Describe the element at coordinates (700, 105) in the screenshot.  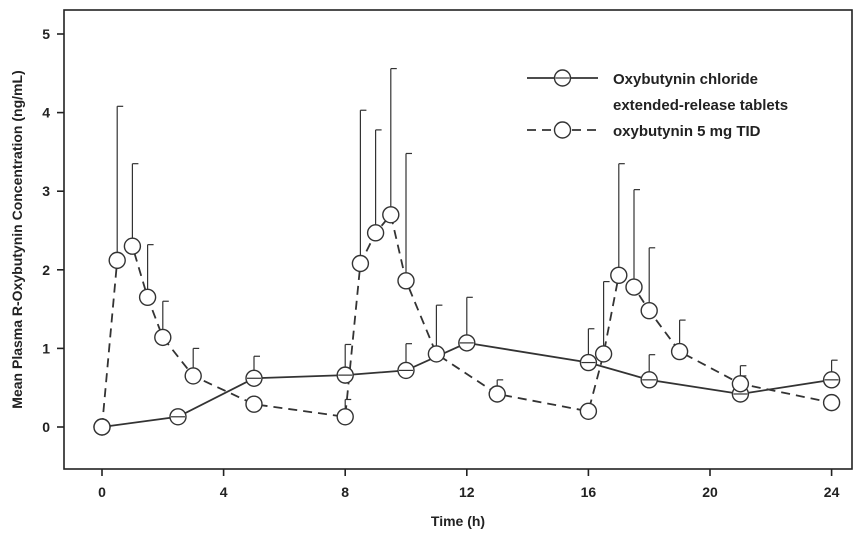
I see `legend-label-1: extended-release tablets` at that location.